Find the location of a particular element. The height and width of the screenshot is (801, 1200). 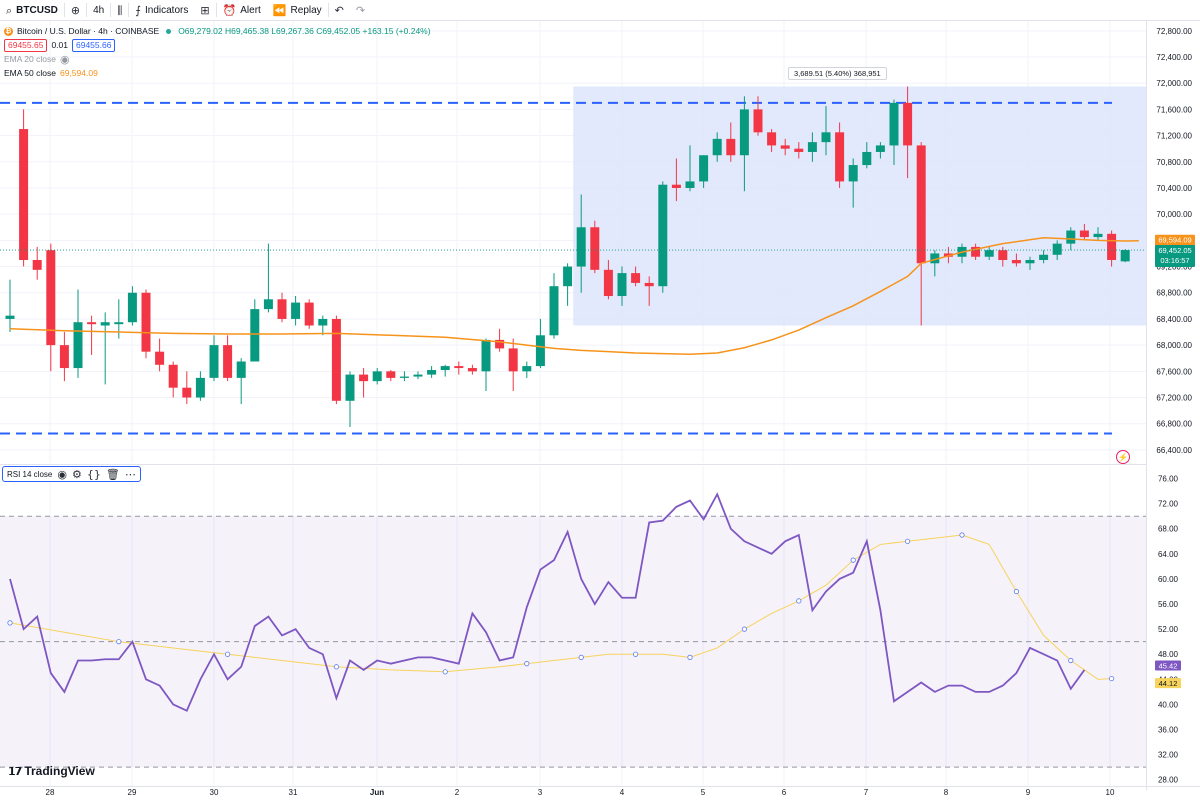

time-tick-label: Jun is located at coordinates (377, 792).